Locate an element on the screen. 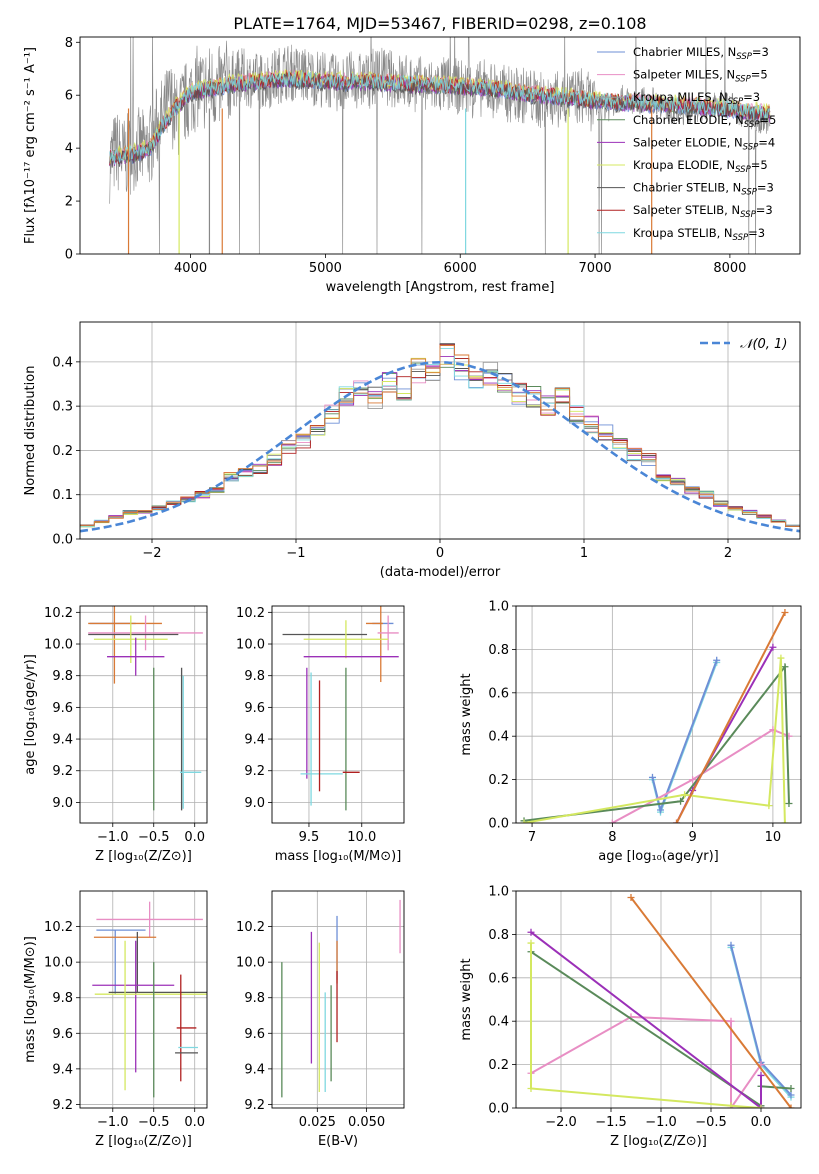  age_vs_Z-frame is located at coordinates (143, 714).